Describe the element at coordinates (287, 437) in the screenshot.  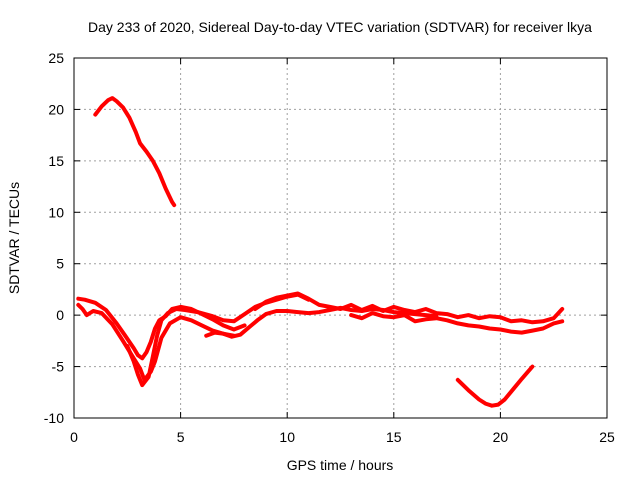
I see `x-tick-label: 10` at that location.